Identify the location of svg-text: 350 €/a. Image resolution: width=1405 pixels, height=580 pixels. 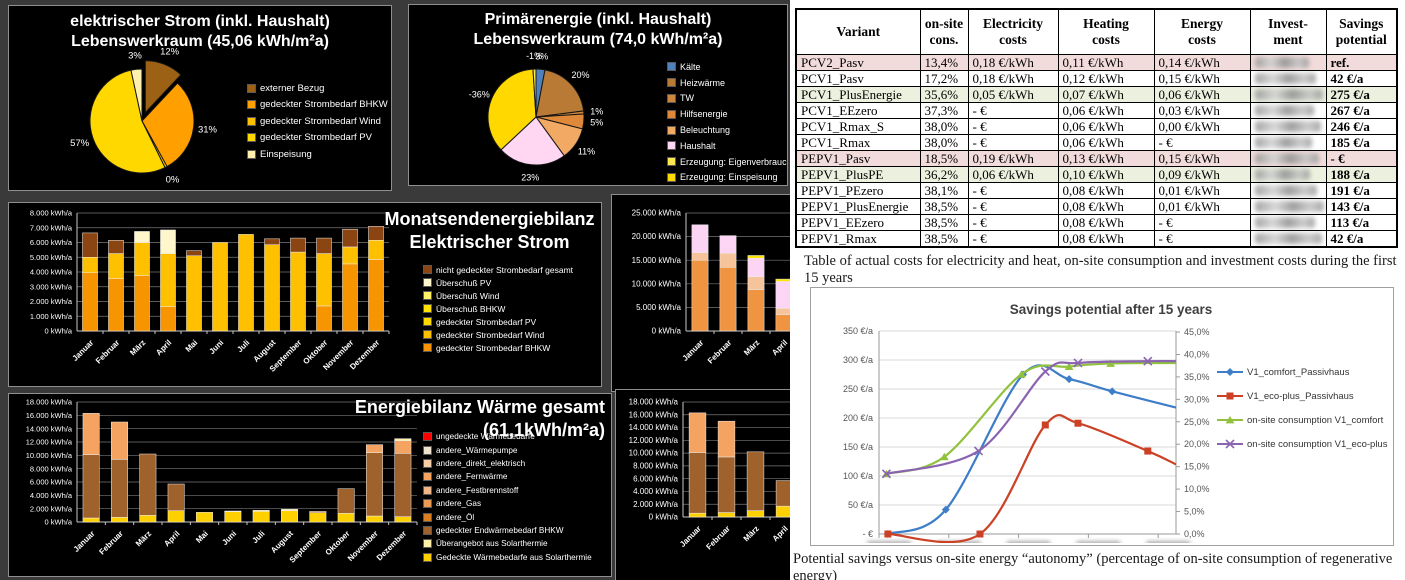
(858, 331).